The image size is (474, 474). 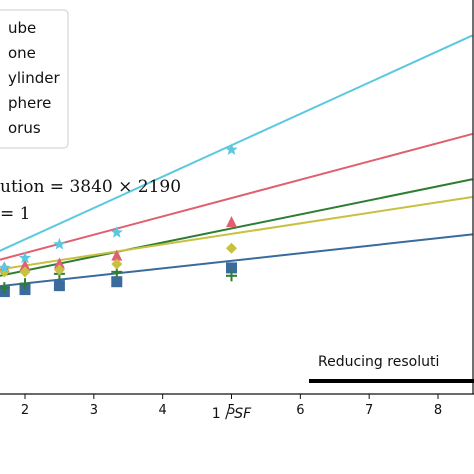 What do you see at coordinates (378, 362) in the screenshot?
I see `reducing-resolution-label: Reducing resoluti` at bounding box center [378, 362].